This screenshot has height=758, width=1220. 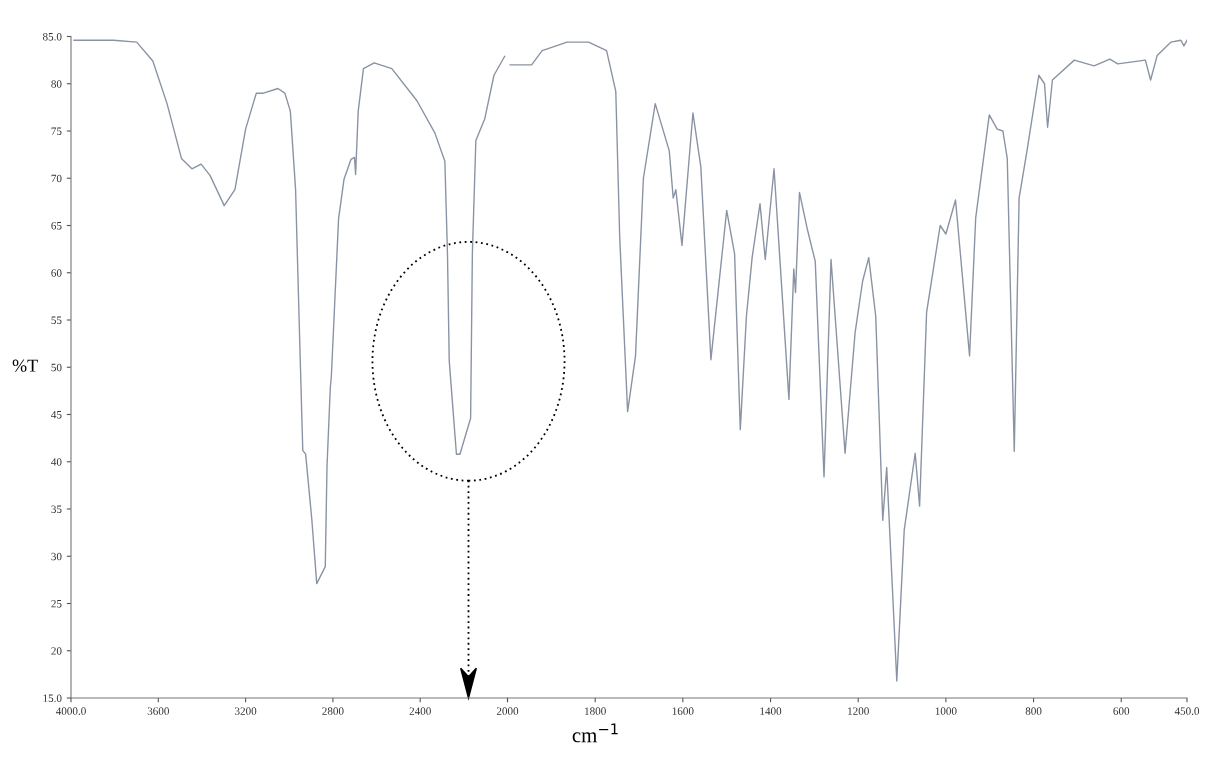 What do you see at coordinates (333, 711) in the screenshot?
I see `x-tick-label: 2800` at bounding box center [333, 711].